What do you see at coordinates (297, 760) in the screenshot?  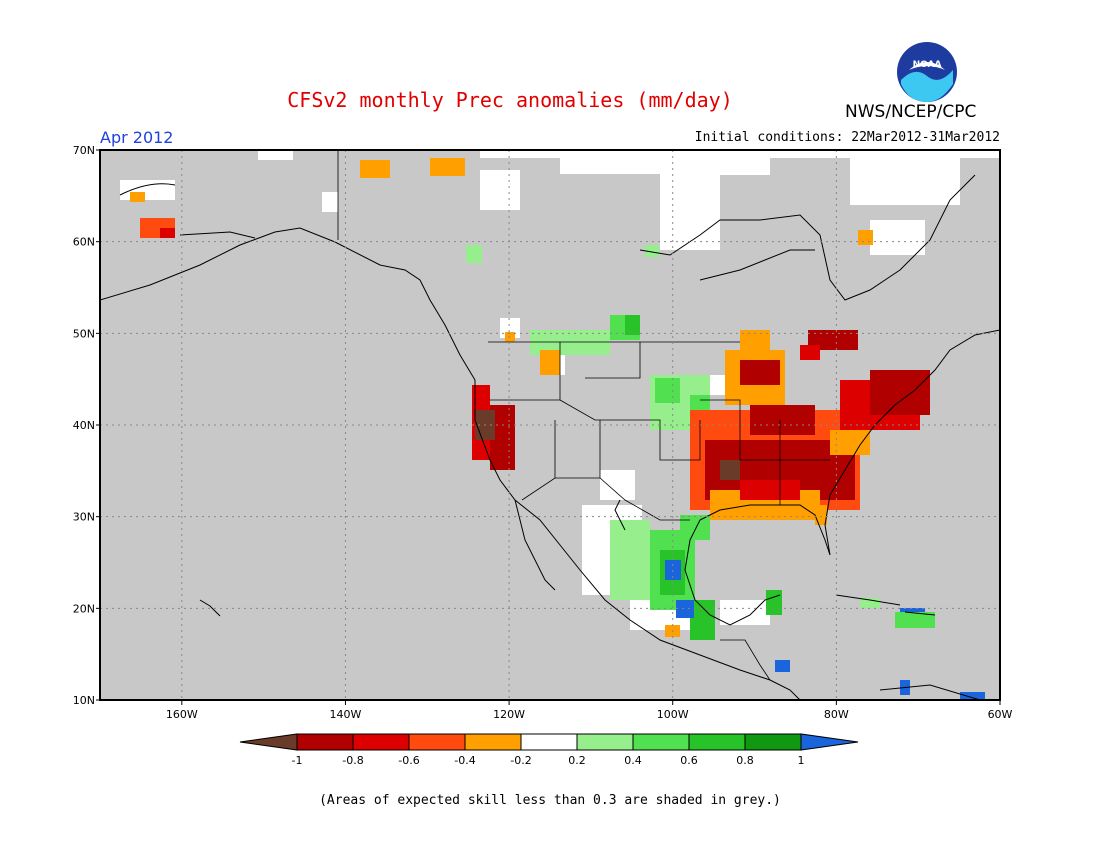 I see `colorbar-tick-label: -1` at bounding box center [297, 760].